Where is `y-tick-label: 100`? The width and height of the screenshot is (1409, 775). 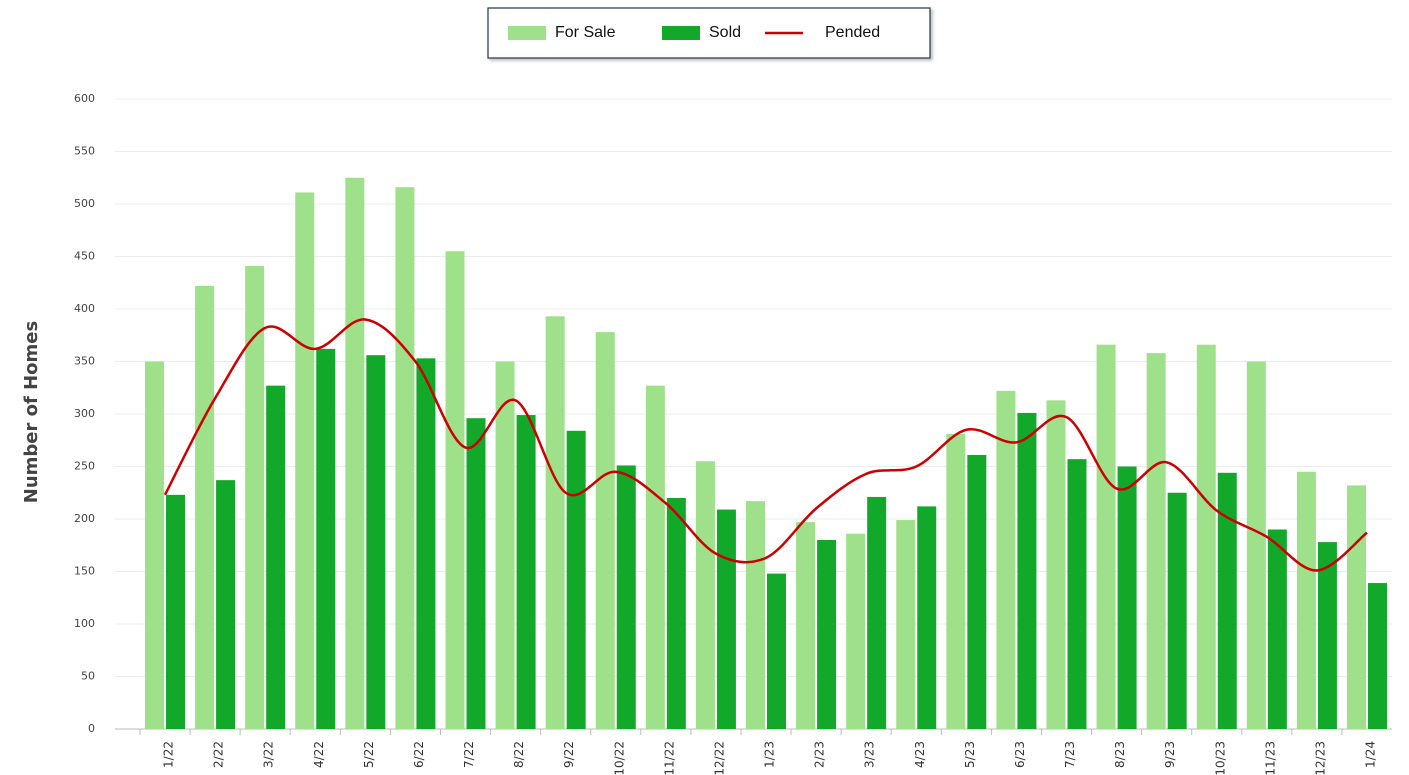 y-tick-label: 100 is located at coordinates (84, 623).